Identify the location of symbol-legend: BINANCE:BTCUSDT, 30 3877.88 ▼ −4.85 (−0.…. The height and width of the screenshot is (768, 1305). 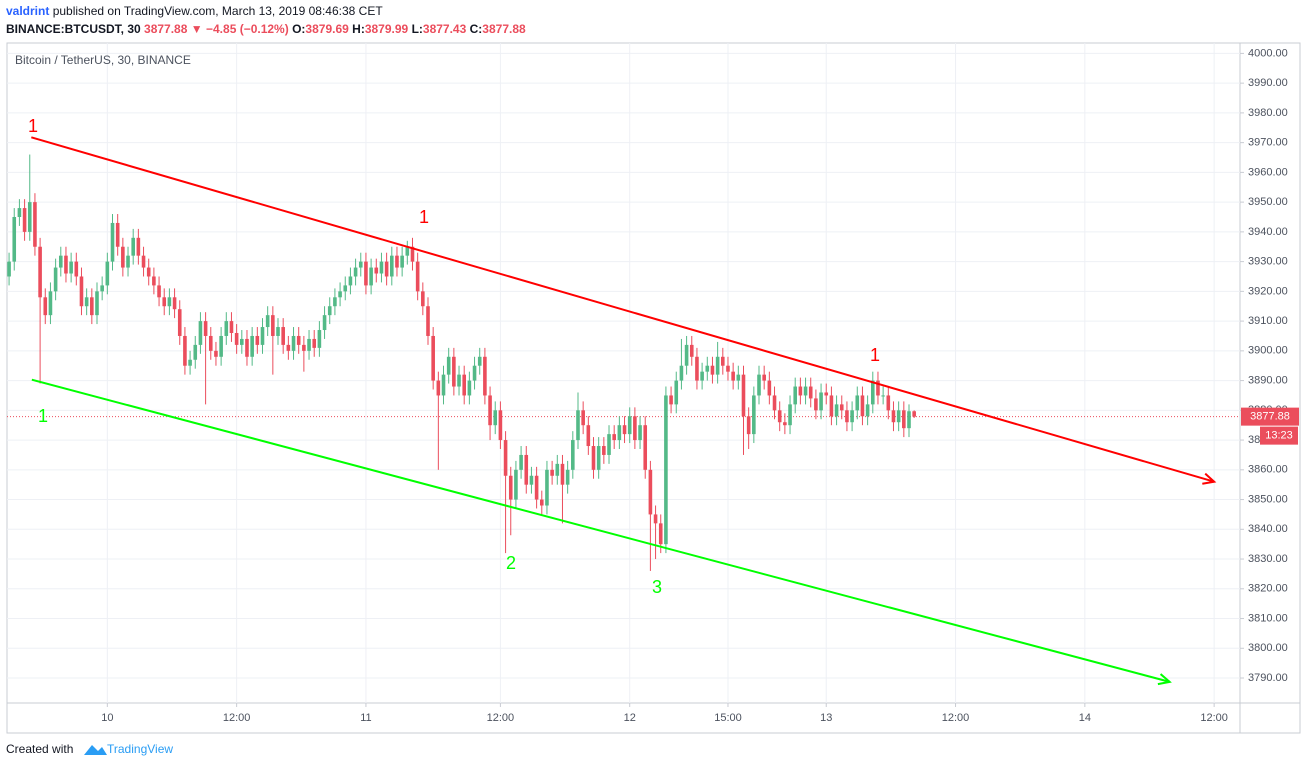
(266, 29).